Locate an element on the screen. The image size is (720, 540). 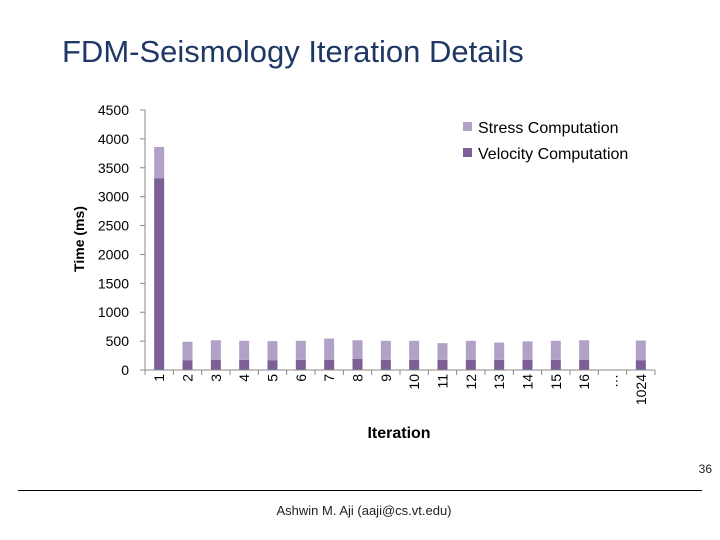
slide-number: 36 is located at coordinates (705, 469).